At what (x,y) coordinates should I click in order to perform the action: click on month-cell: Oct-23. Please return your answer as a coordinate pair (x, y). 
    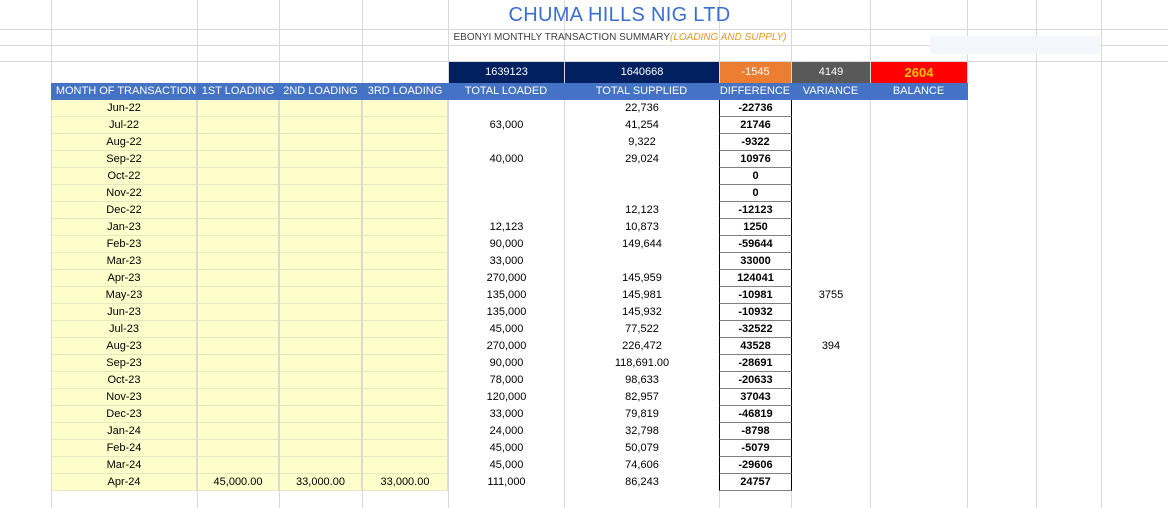
    Looking at the image, I should click on (124, 380).